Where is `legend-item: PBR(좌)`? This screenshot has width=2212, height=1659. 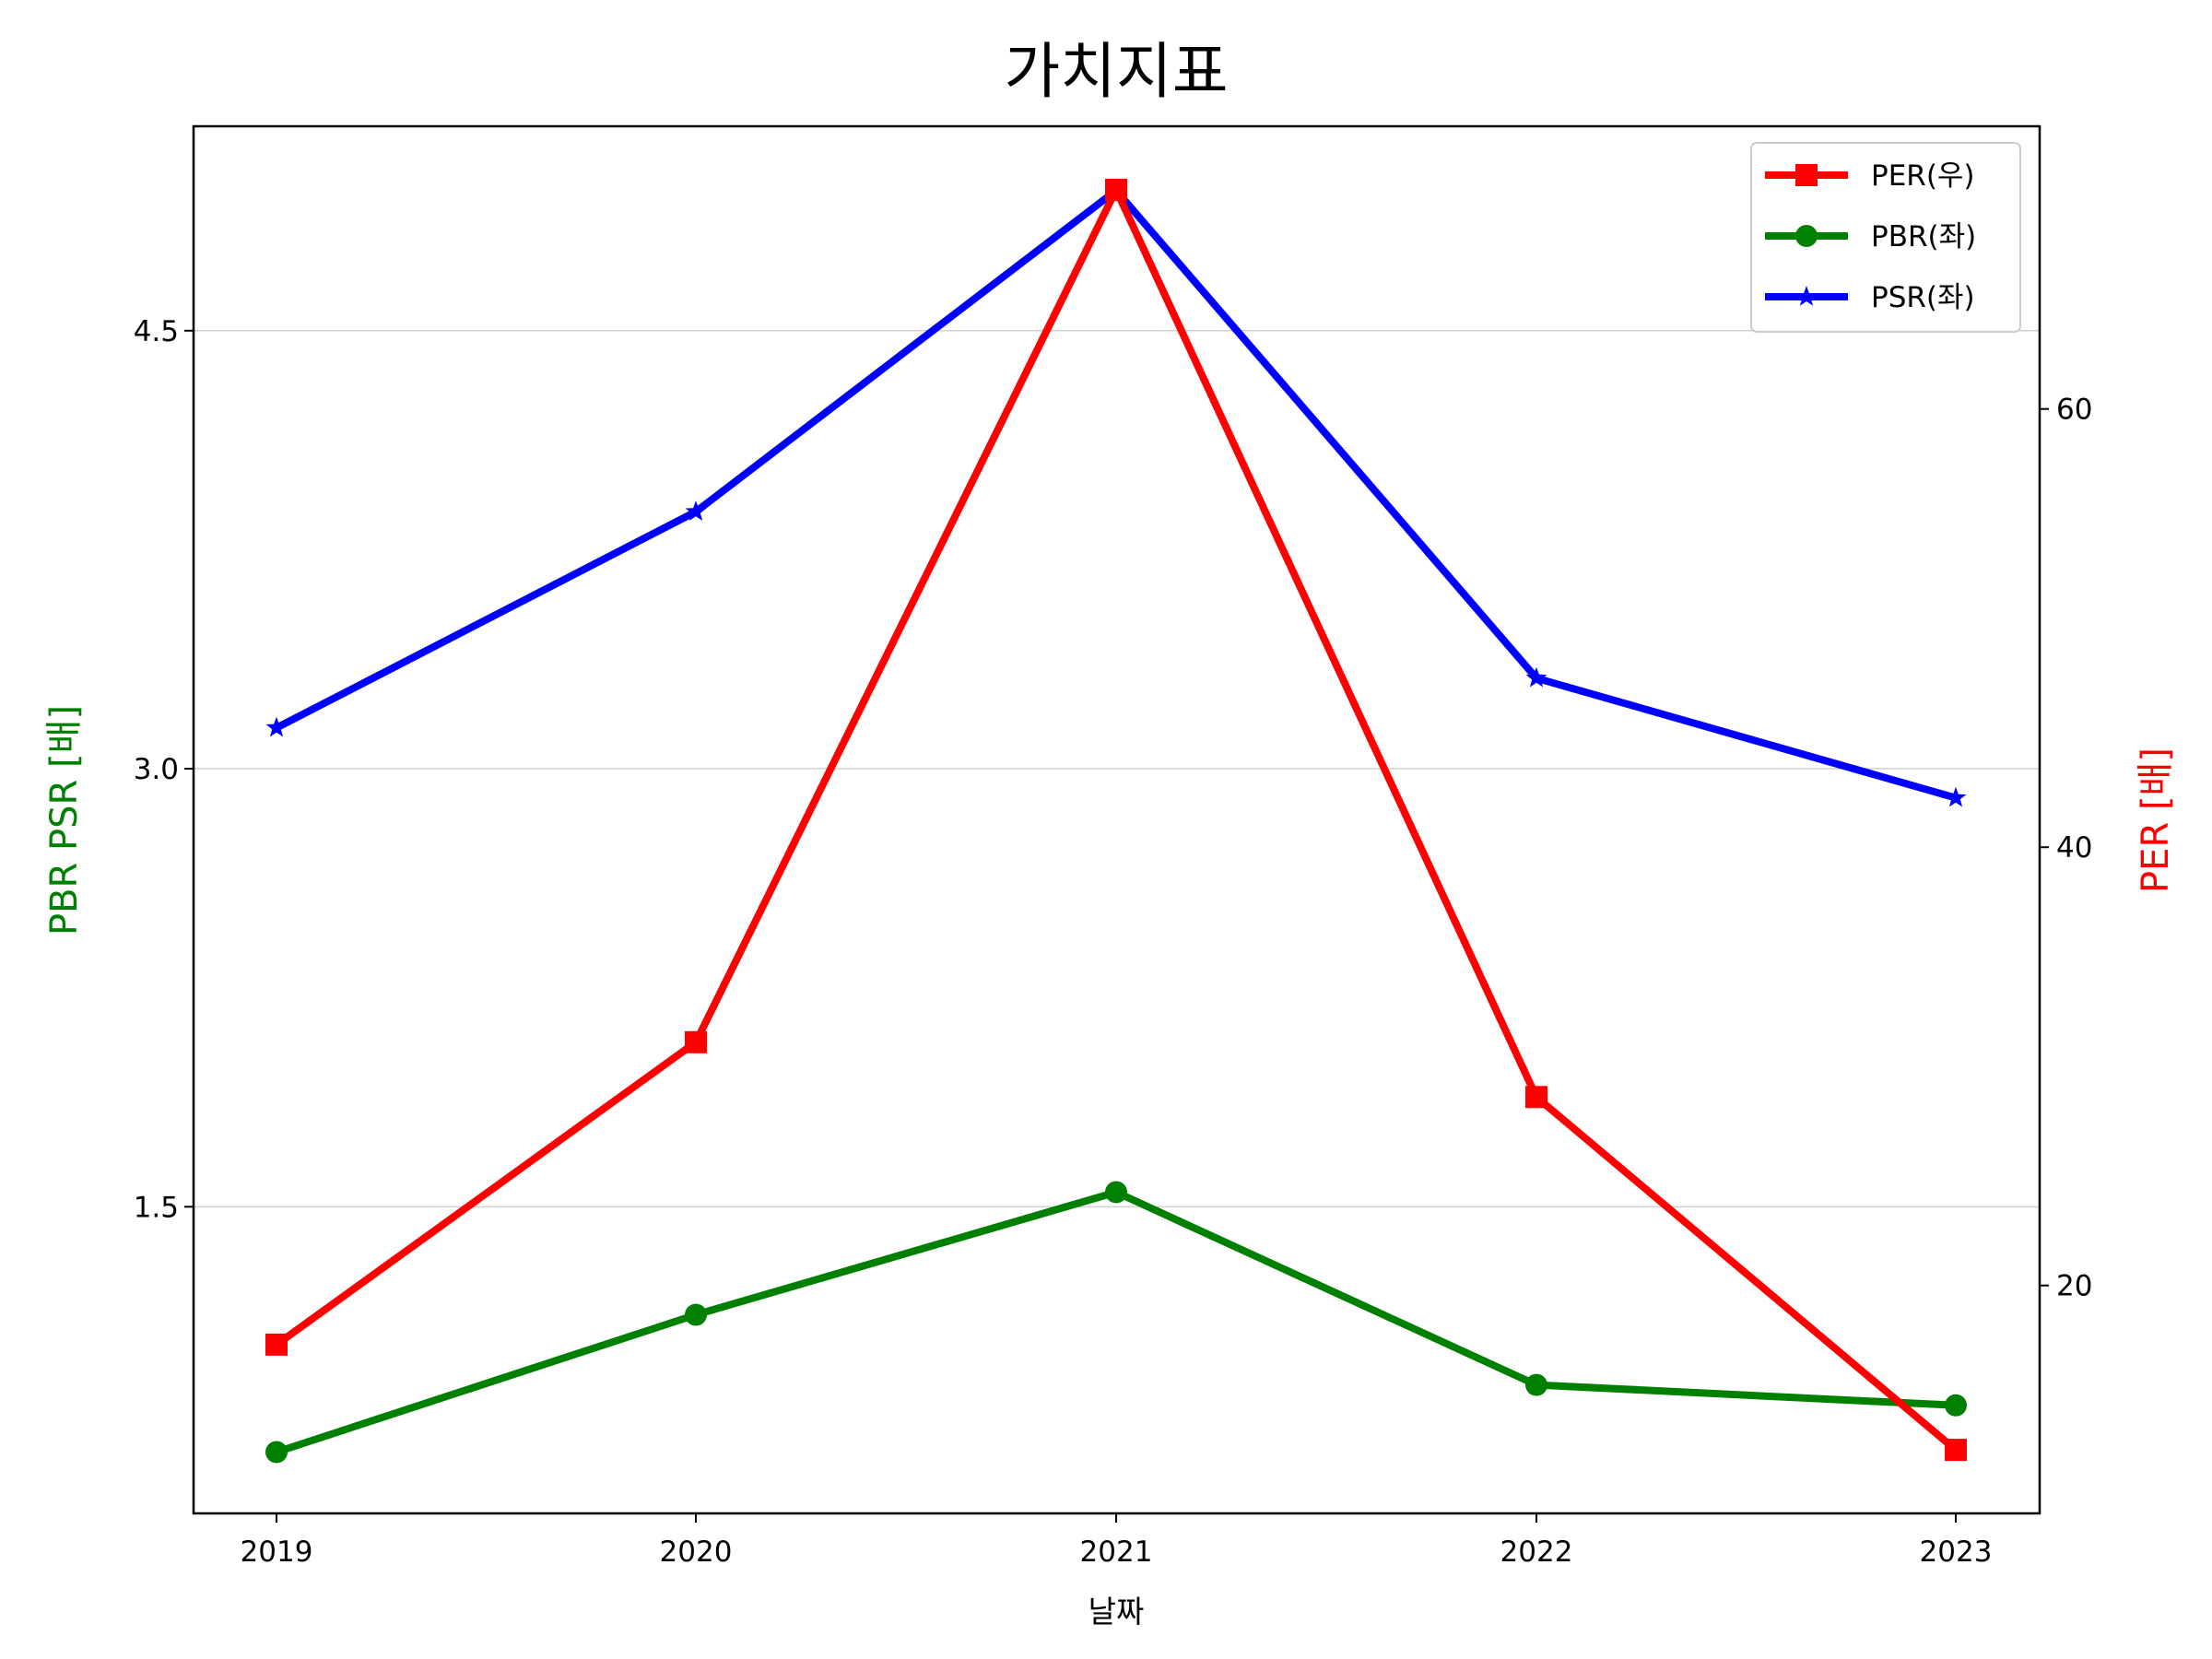
legend-item: PBR(좌) is located at coordinates (1870, 236).